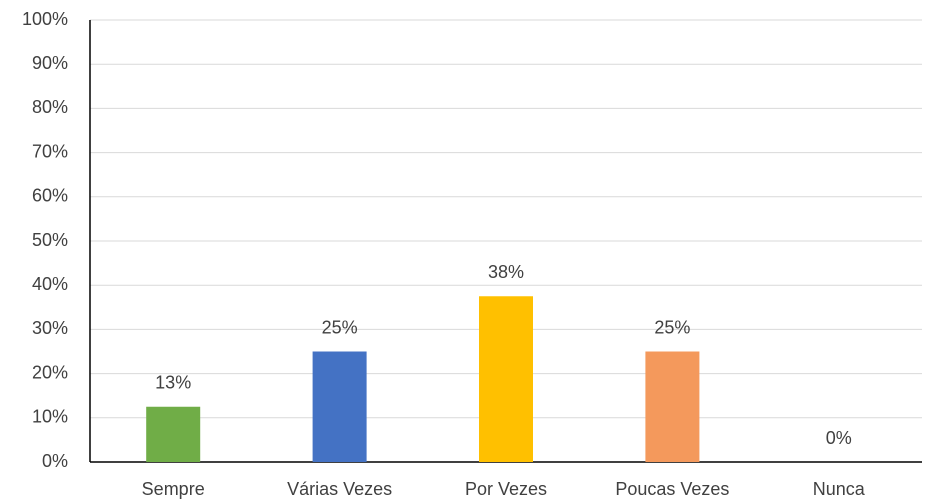 Image resolution: width=925 pixels, height=501 pixels. Describe the element at coordinates (672, 489) in the screenshot. I see `x-tick-label: Poucas Vezes` at that location.